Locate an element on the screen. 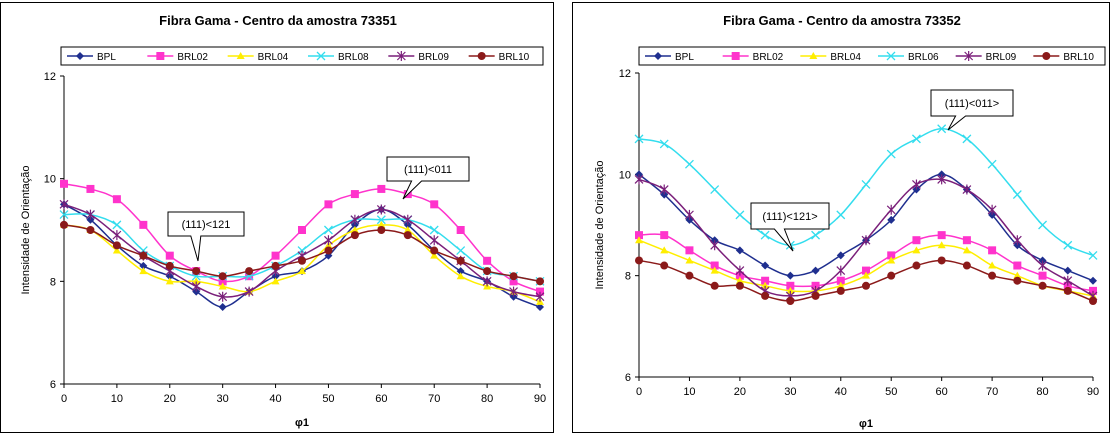 The image size is (1112, 434). legend-box is located at coordinates (872, 56).